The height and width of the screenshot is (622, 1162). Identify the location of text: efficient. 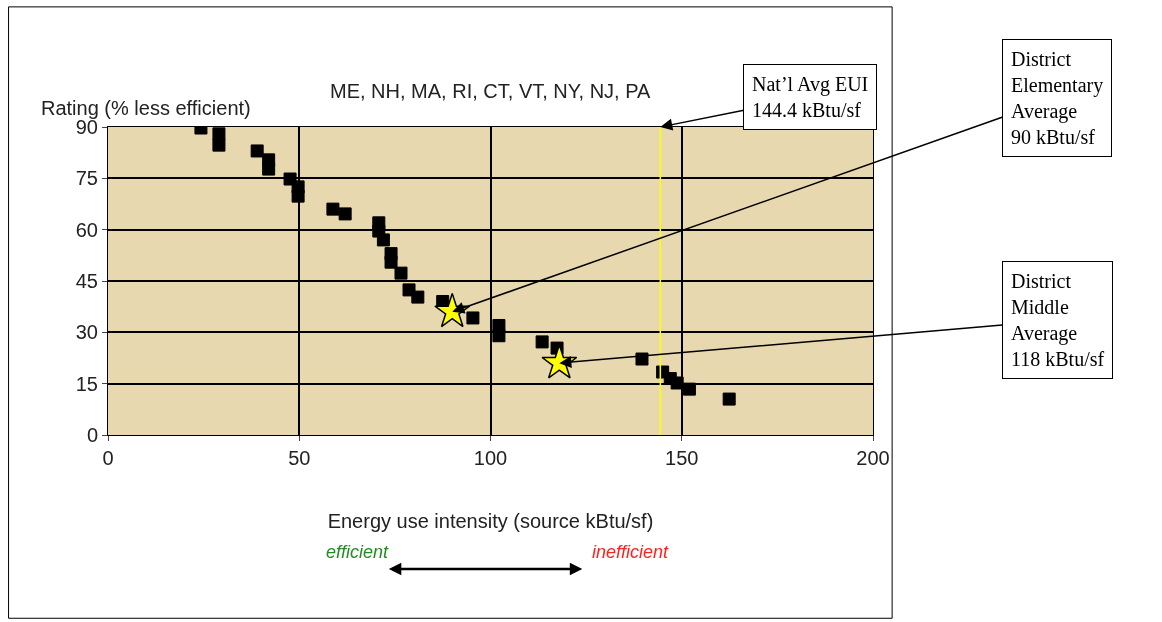
(358, 552).